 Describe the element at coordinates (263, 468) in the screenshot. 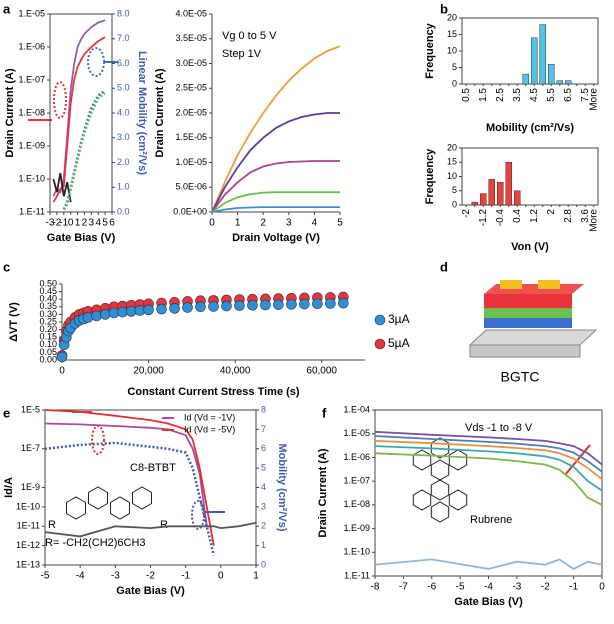

I see `y2-tick-label: 5` at that location.